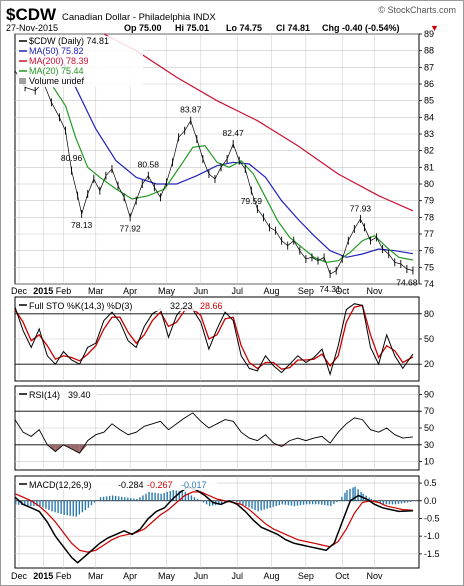 The image size is (464, 586). I want to click on macd-signal-value: -0.267, so click(160, 485).